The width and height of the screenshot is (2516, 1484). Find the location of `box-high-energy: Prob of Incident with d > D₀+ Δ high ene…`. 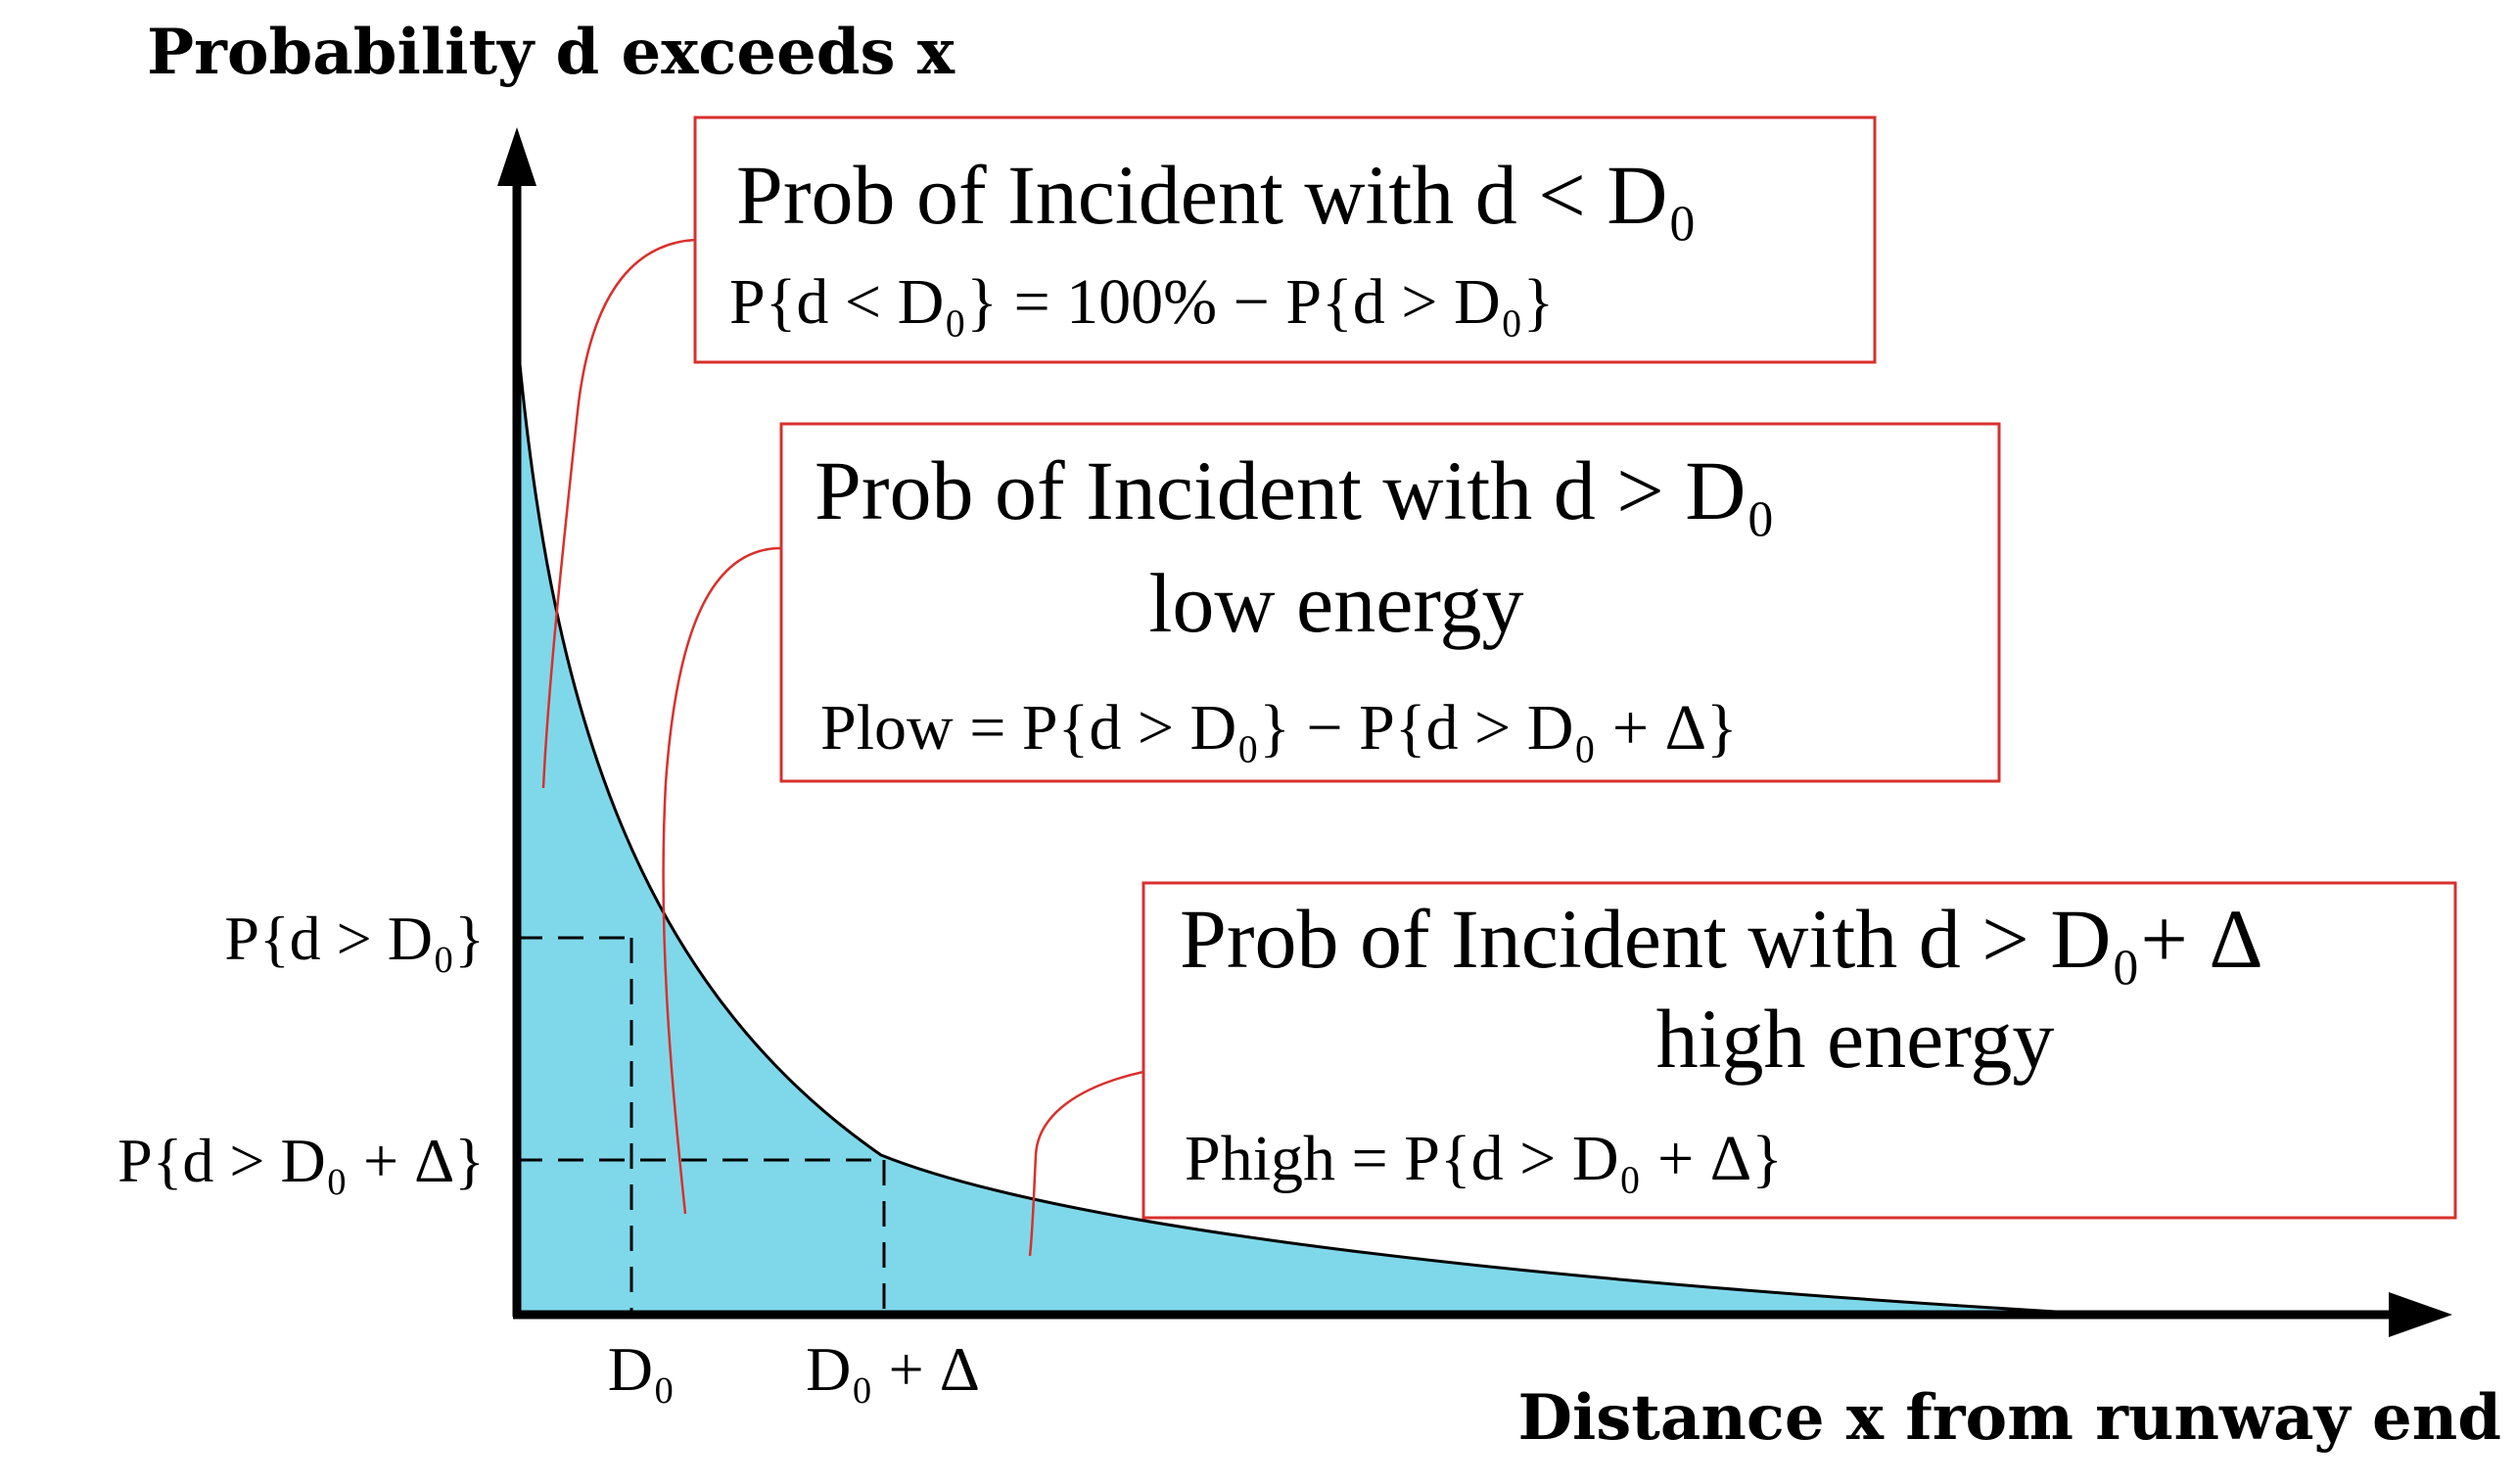

box-high-energy: Prob of Incident with d > D₀+ Δ high ene… is located at coordinates (1799, 1050).